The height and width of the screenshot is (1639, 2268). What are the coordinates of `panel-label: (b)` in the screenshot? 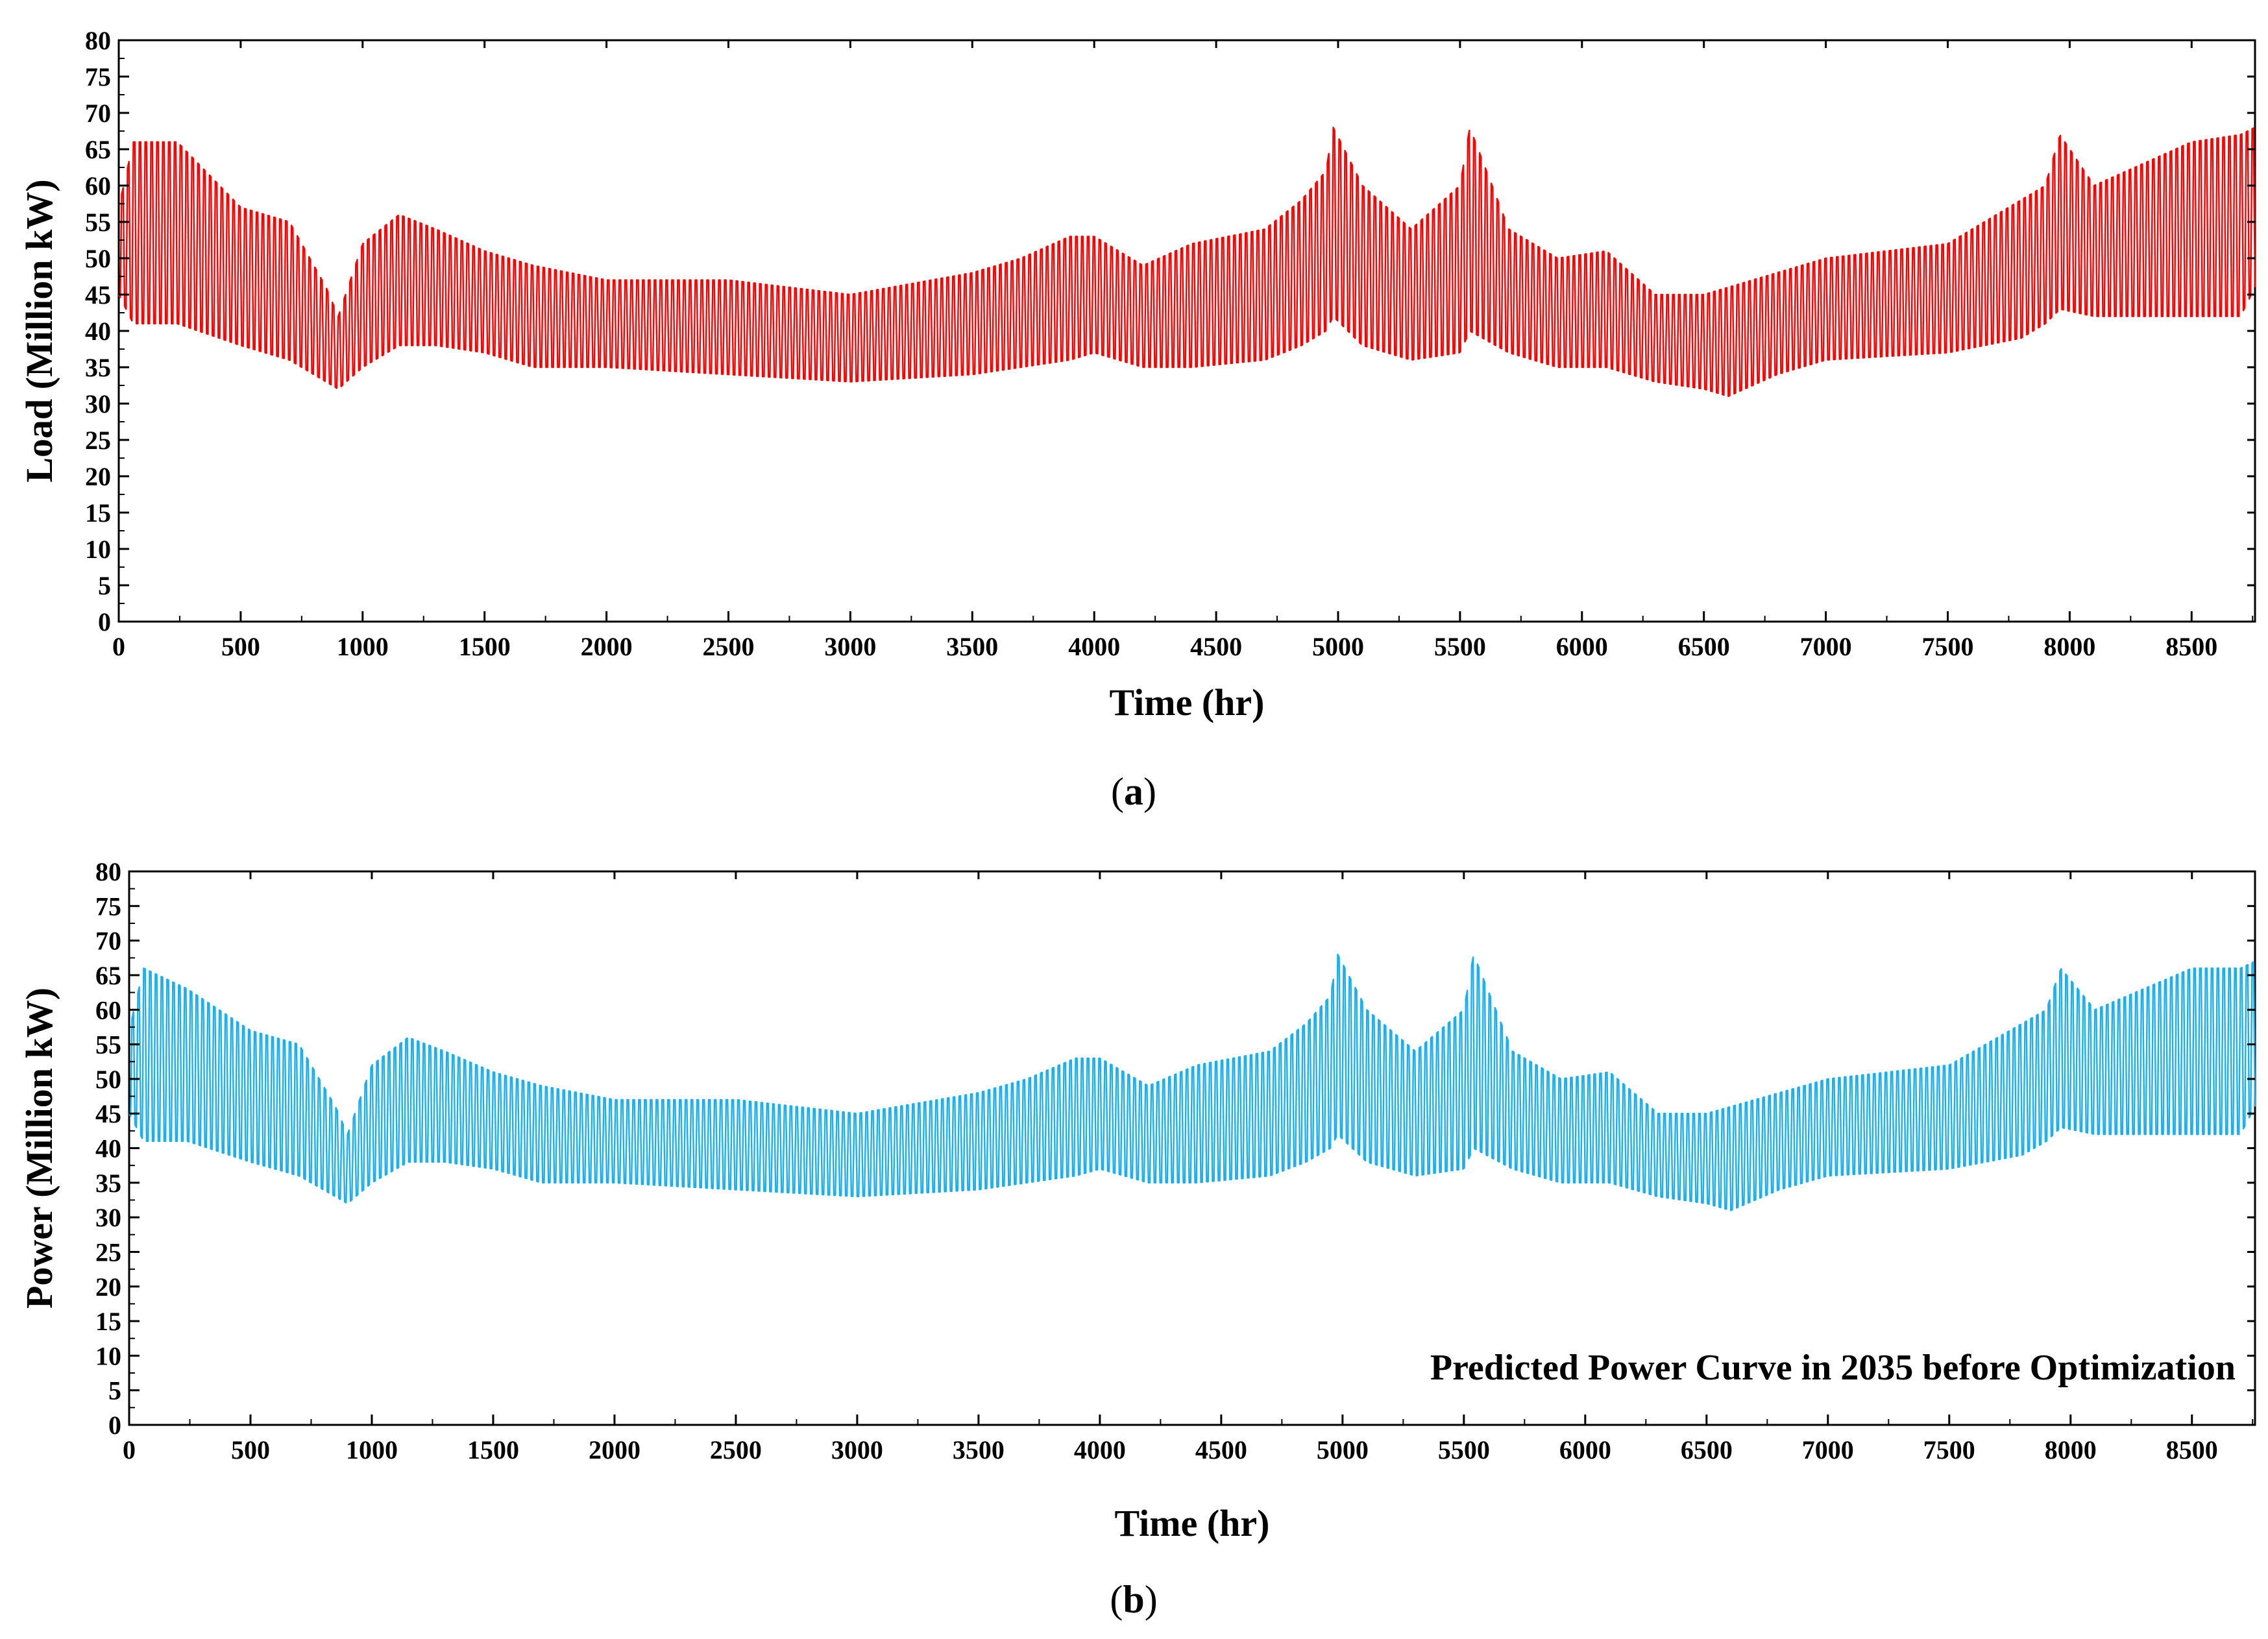 It's located at (1133, 1600).